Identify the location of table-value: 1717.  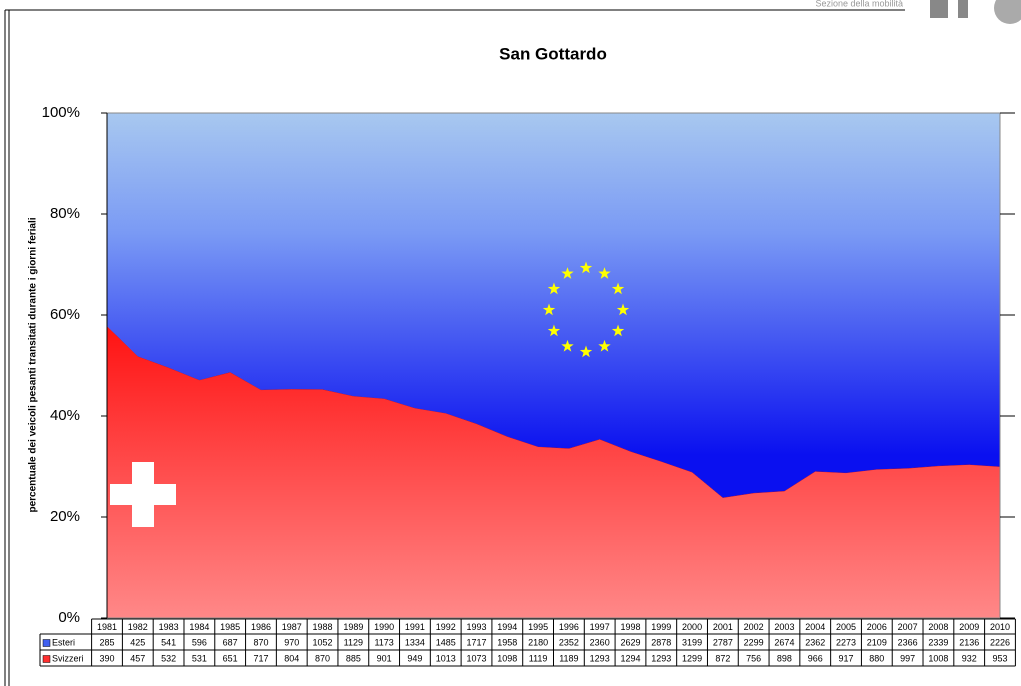
(477, 642).